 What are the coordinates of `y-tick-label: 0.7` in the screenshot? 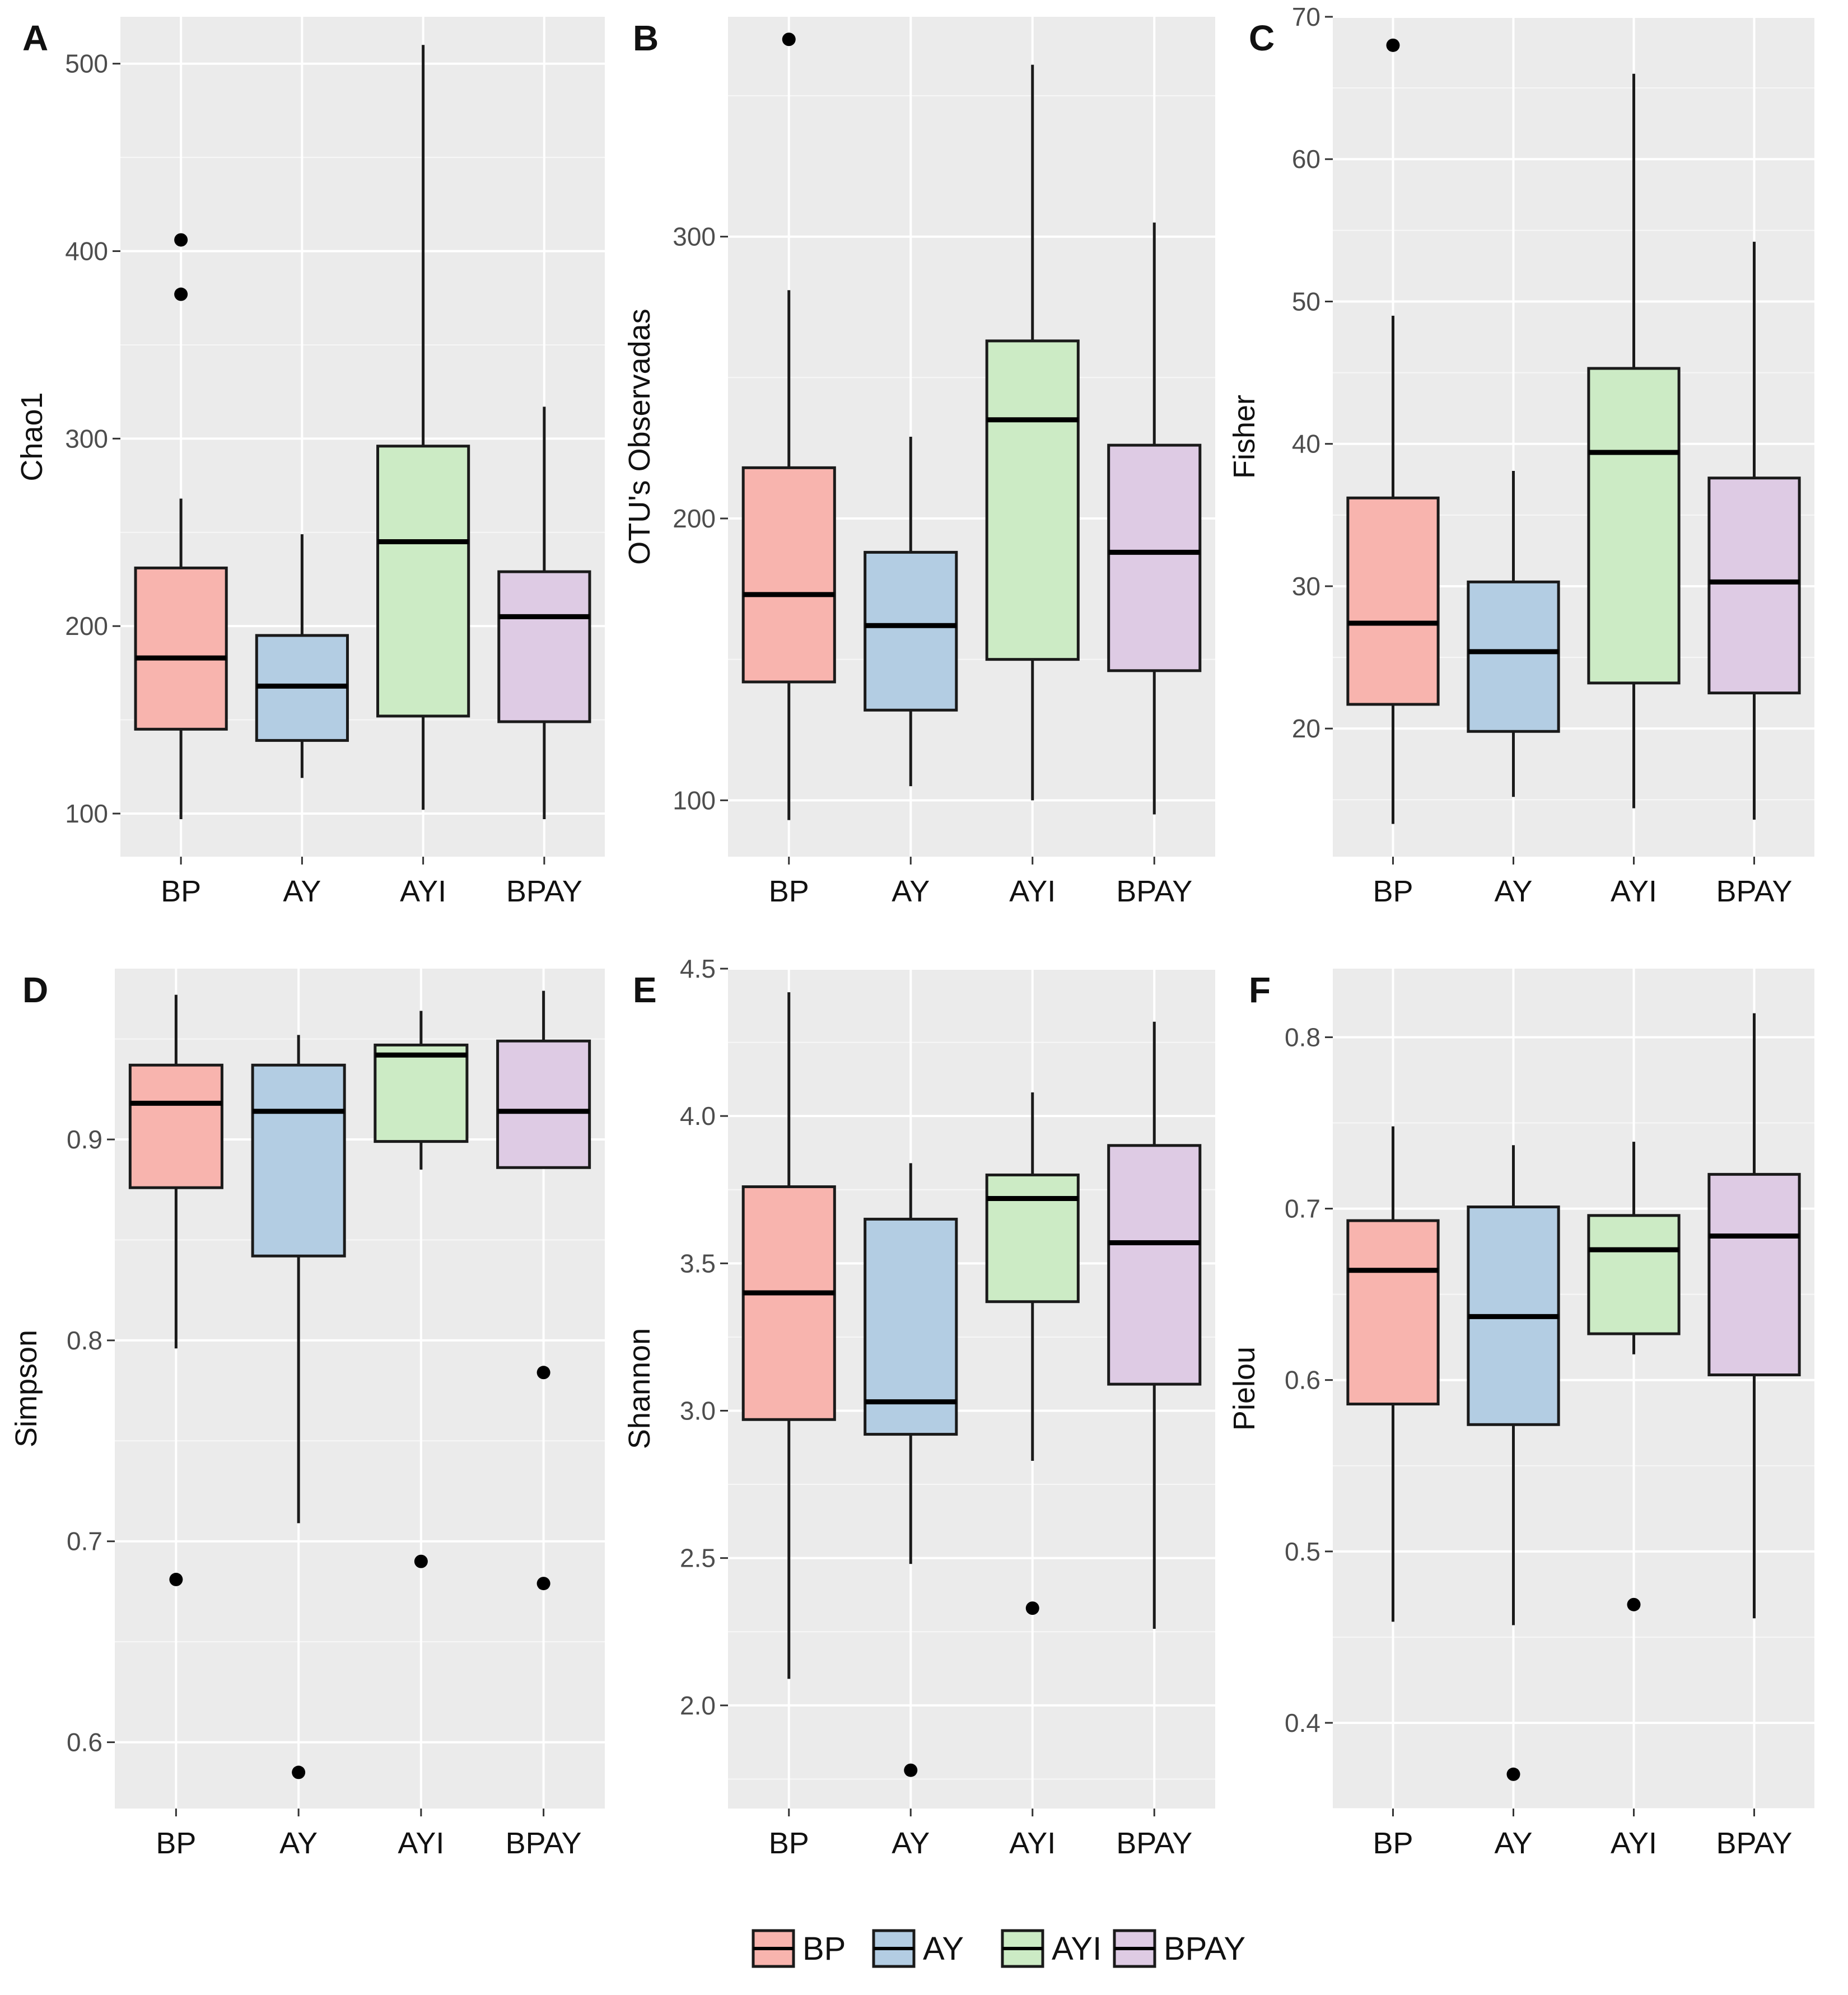 It's located at (1303, 1209).